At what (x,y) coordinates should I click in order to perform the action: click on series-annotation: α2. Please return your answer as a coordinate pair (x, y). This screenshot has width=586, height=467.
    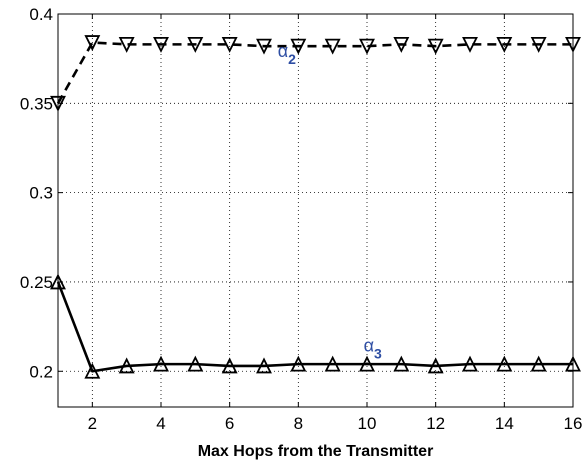
    Looking at the image, I should click on (287, 54).